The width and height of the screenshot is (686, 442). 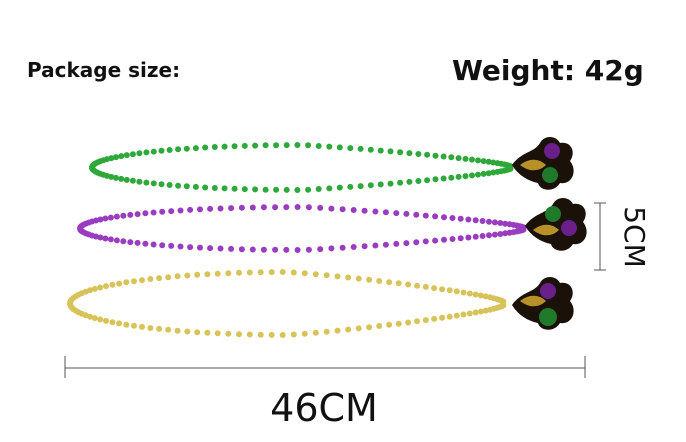 I want to click on height-dimension, so click(x=600, y=236).